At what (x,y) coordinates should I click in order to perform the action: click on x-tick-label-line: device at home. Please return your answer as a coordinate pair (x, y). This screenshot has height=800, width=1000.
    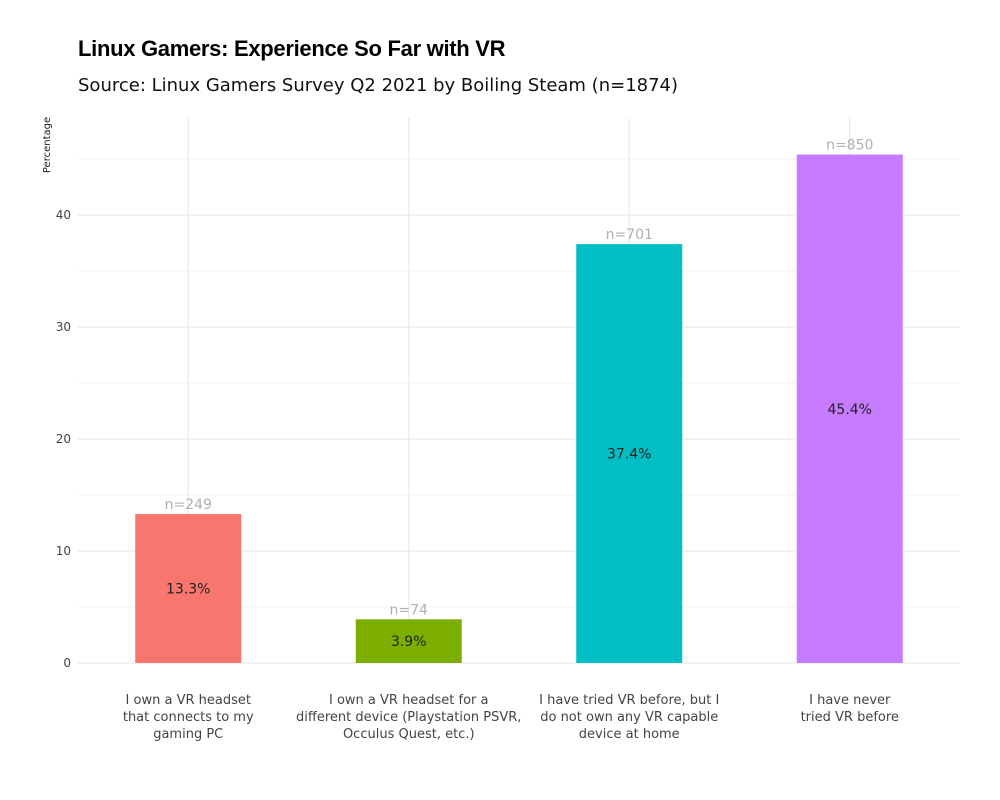
    Looking at the image, I should click on (629, 734).